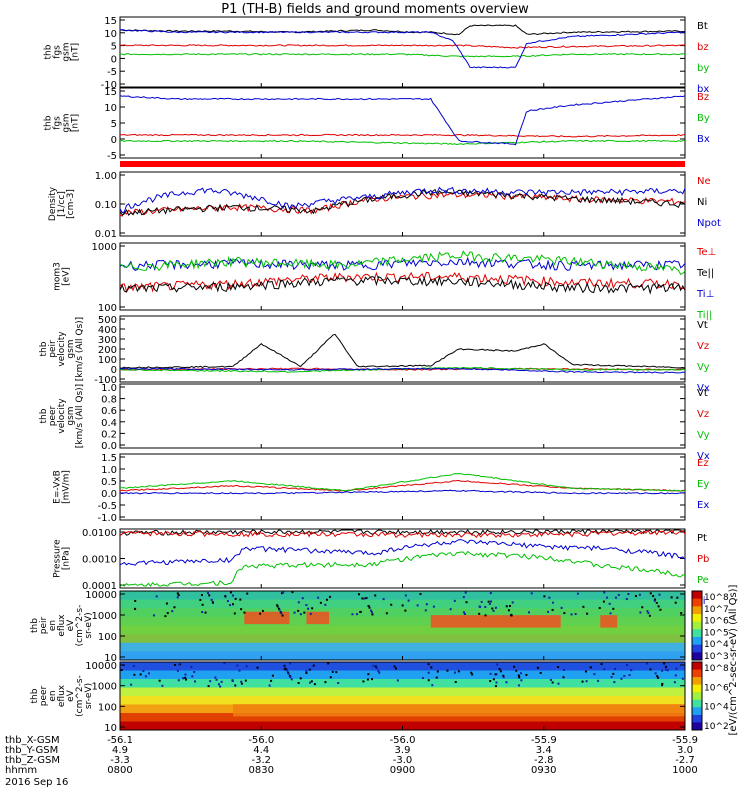  What do you see at coordinates (58, 52) in the screenshot?
I see `y-axis-label: fgs` at bounding box center [58, 52].